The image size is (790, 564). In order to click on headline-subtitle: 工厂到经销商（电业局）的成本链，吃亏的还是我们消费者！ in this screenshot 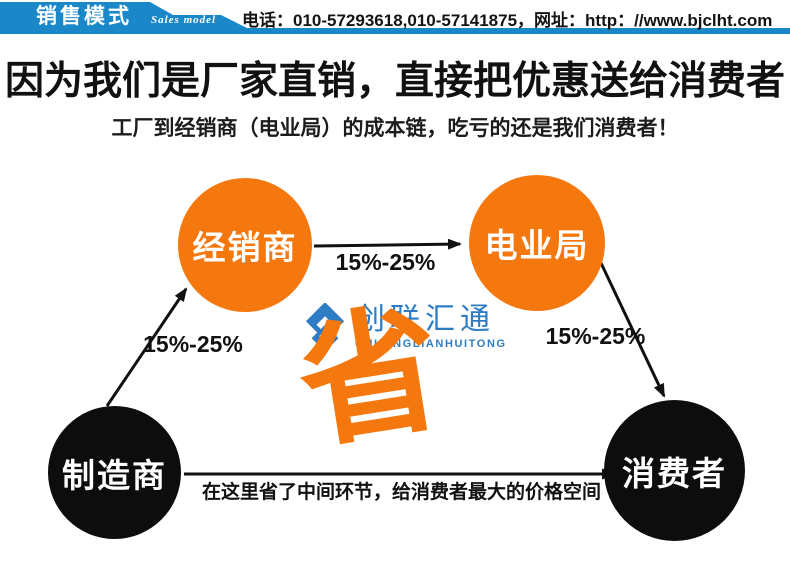, I will do `click(395, 128)`.